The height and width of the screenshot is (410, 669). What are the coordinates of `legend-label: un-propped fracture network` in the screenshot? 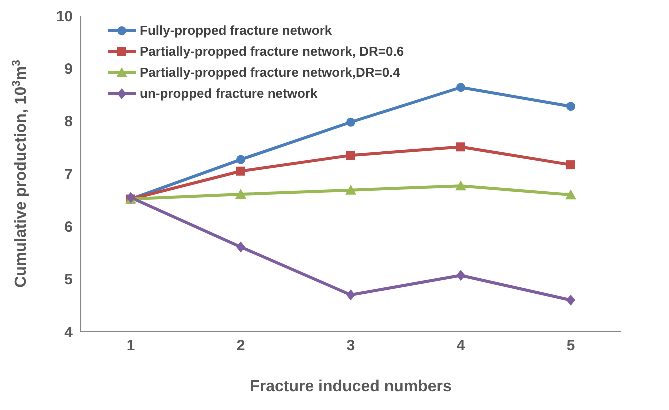 It's located at (229, 93).